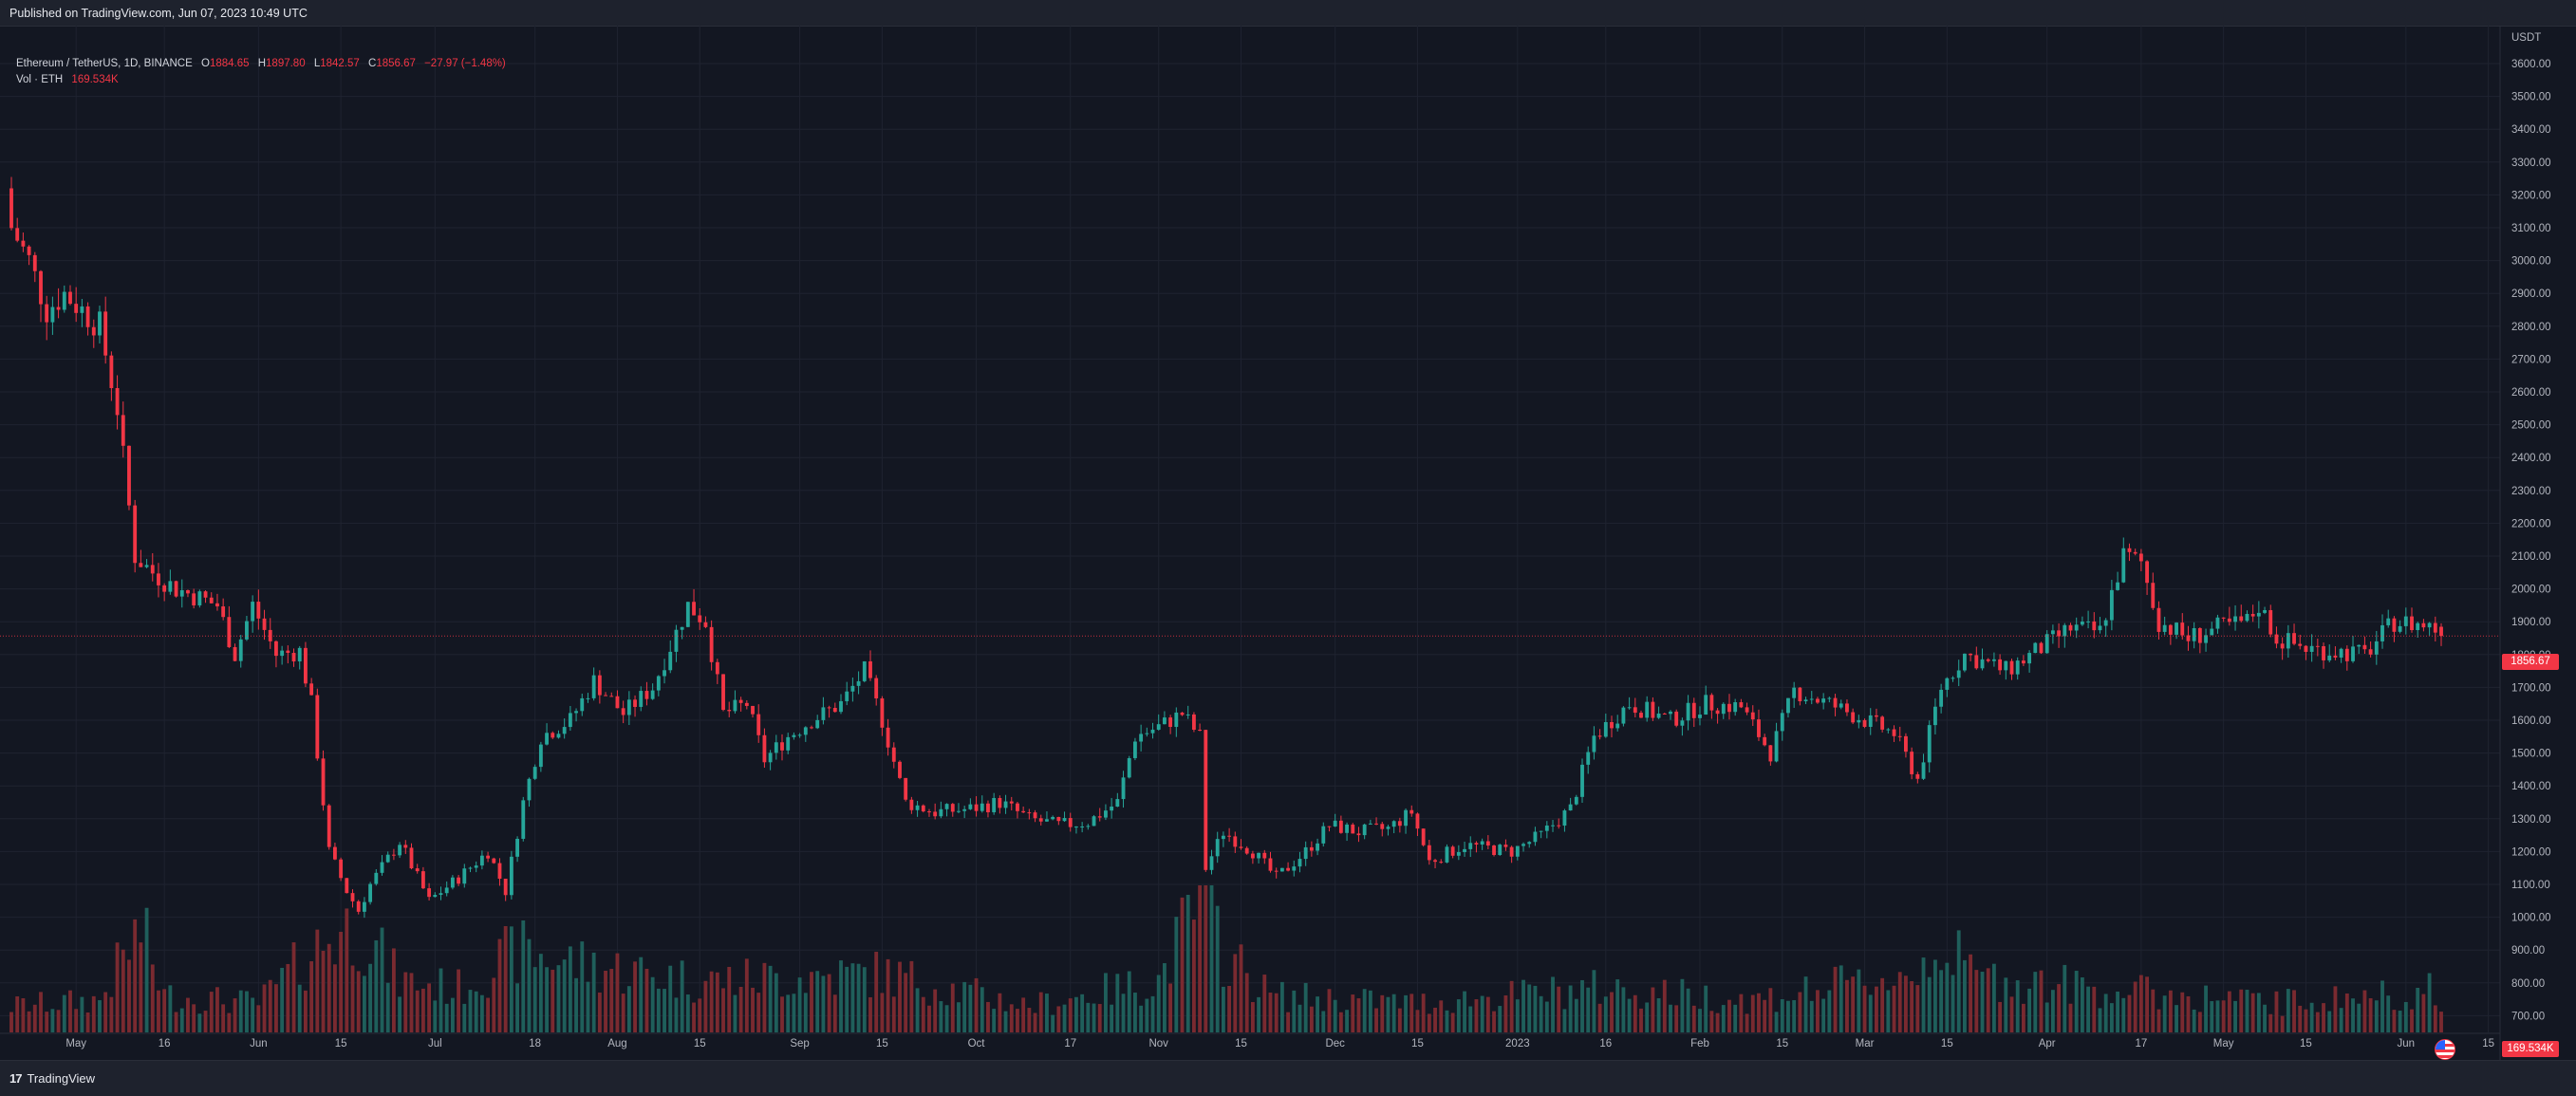 Image resolution: width=2576 pixels, height=1096 pixels. I want to click on price-axis-label: 1600.00, so click(2531, 721).